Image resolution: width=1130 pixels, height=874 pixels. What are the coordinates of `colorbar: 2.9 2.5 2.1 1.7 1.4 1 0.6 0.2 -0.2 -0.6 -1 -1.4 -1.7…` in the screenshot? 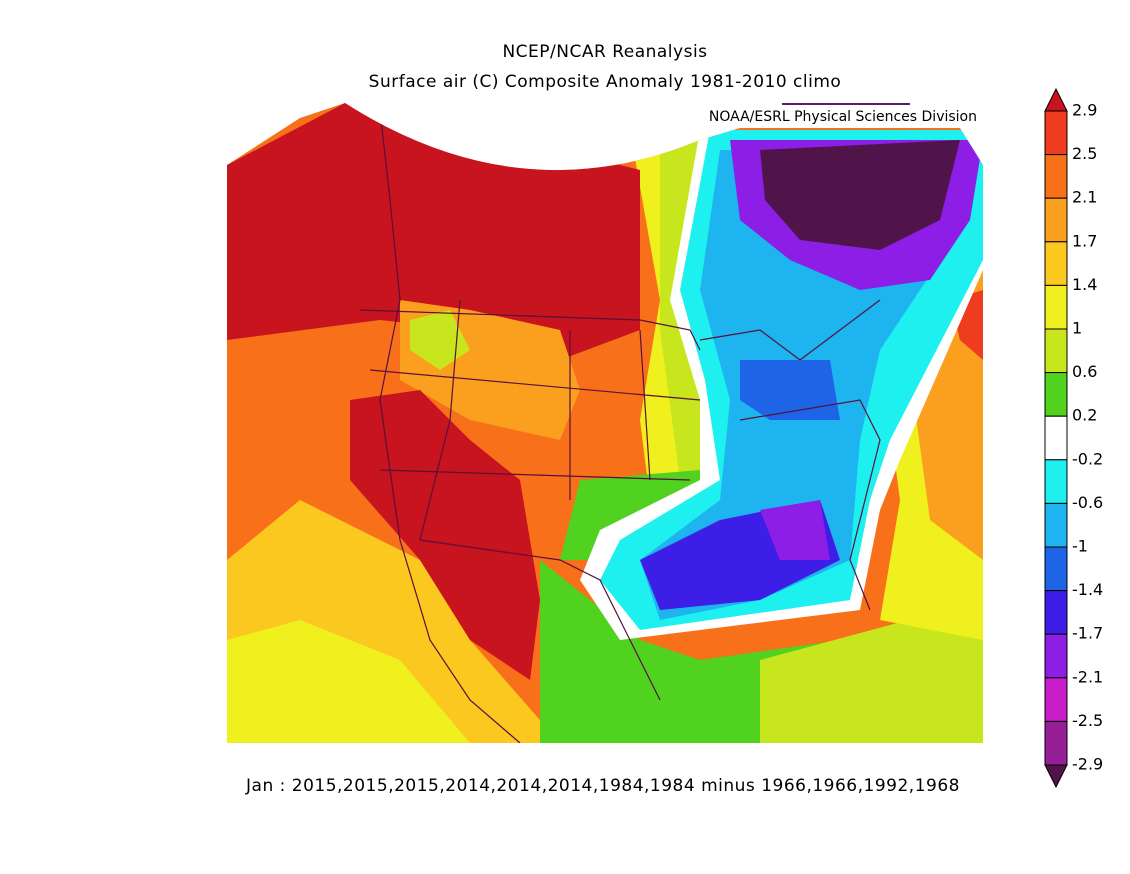 It's located at (1073, 438).